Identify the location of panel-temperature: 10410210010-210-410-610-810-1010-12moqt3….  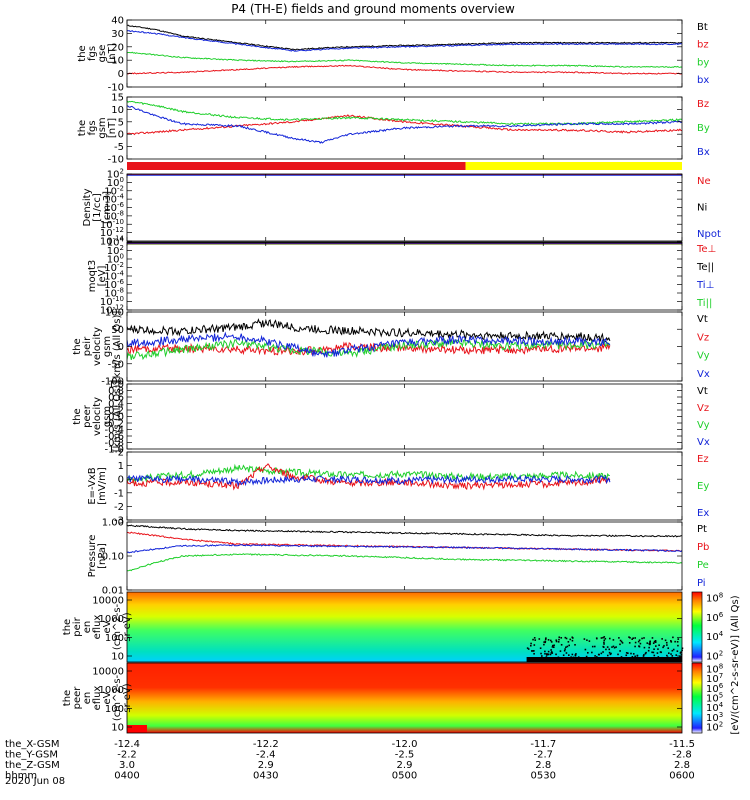
(401, 276).